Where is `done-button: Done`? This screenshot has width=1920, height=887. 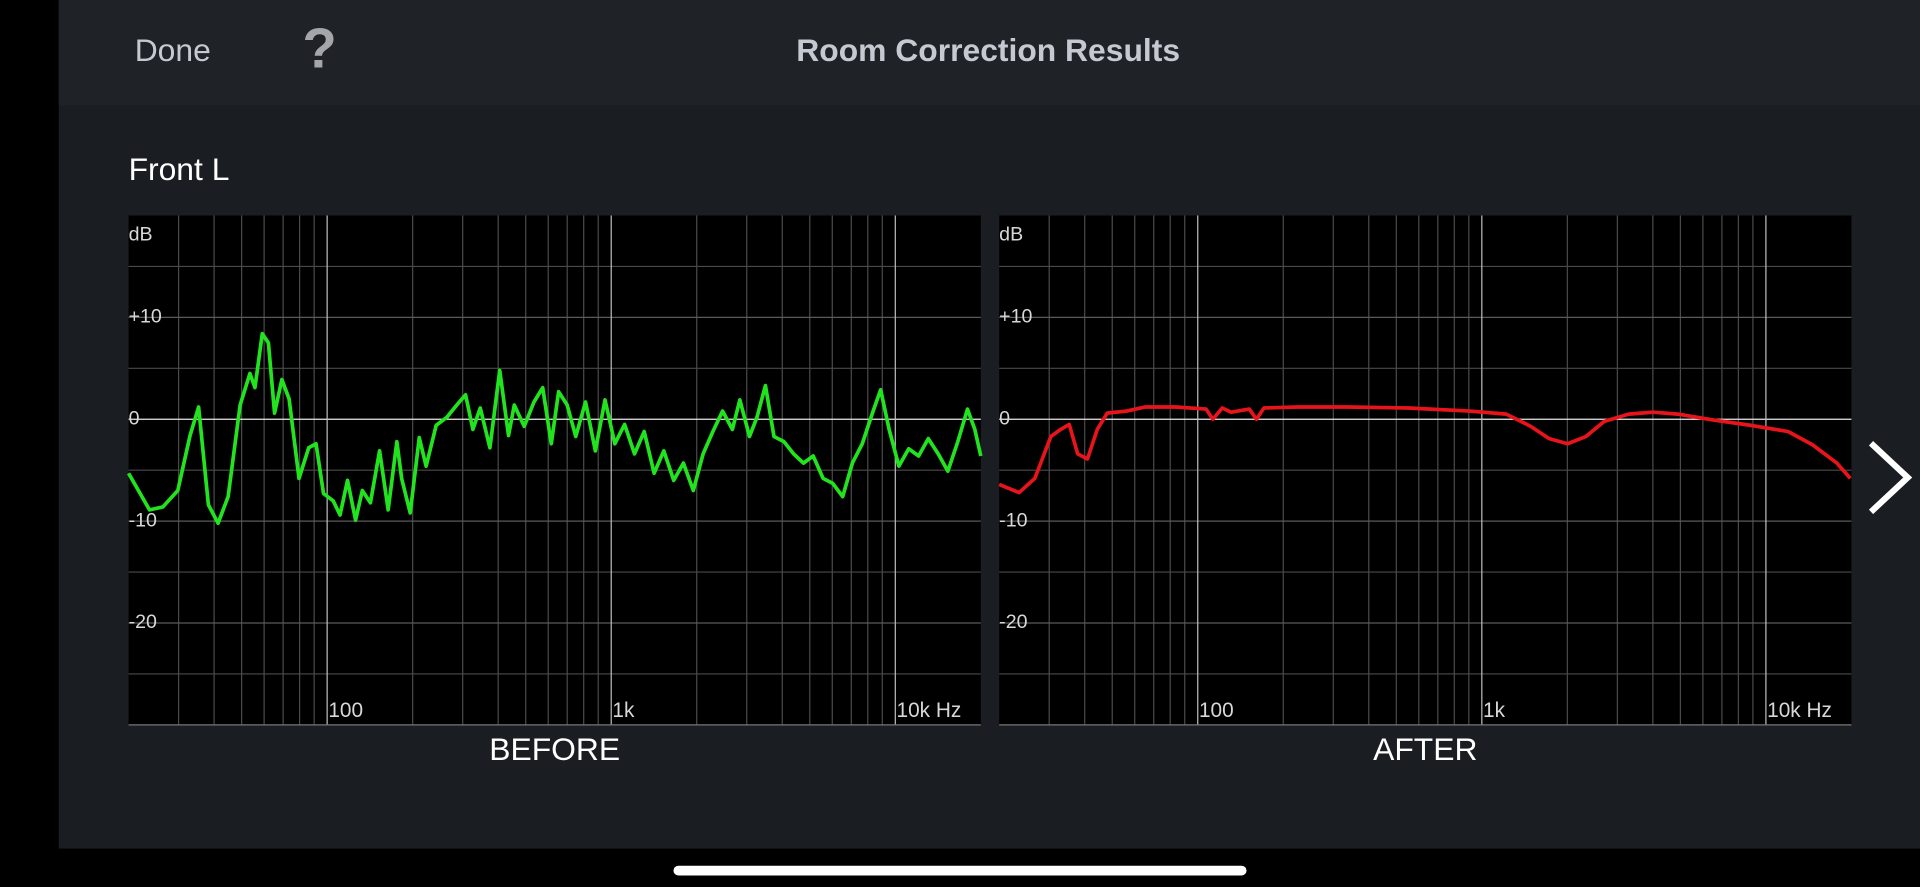 done-button: Done is located at coordinates (173, 50).